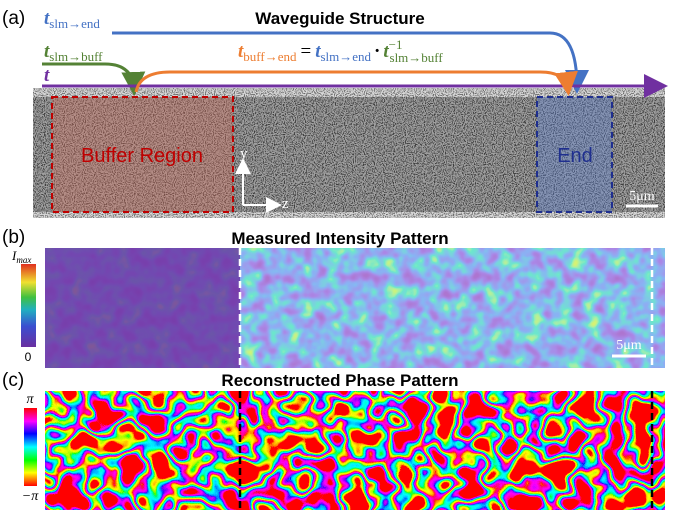 The image size is (689, 510). What do you see at coordinates (339, 238) in the screenshot?
I see `panel-title: Measured Intensity Pattern` at bounding box center [339, 238].